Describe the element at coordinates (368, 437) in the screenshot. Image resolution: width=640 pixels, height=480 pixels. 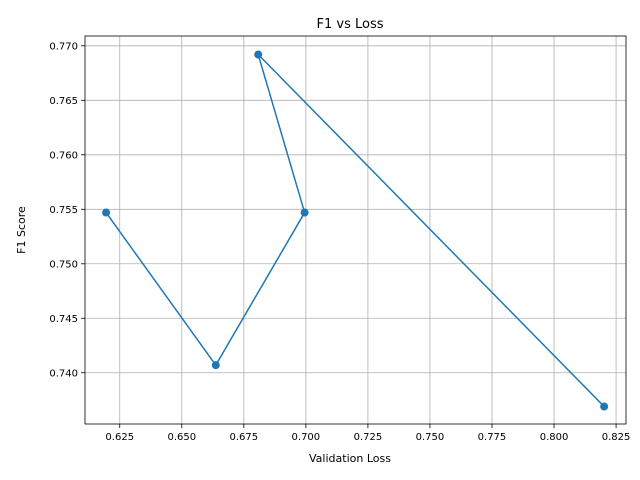
I see `x-tick-label: 0.725` at that location.